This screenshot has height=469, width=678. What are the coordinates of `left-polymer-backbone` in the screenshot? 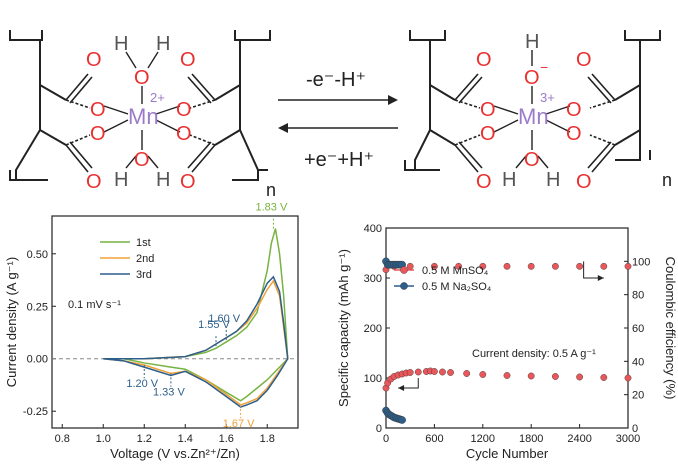 It's located at (140, 105).